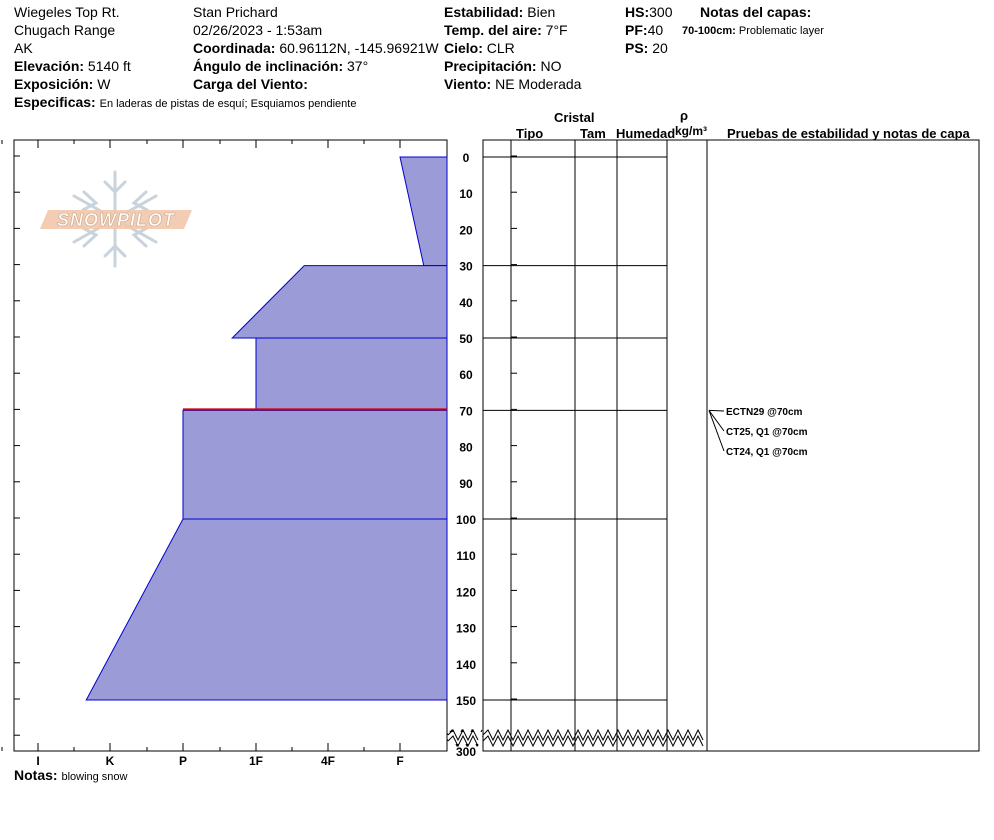  I want to click on humedad-header: Humedad, so click(646, 133).